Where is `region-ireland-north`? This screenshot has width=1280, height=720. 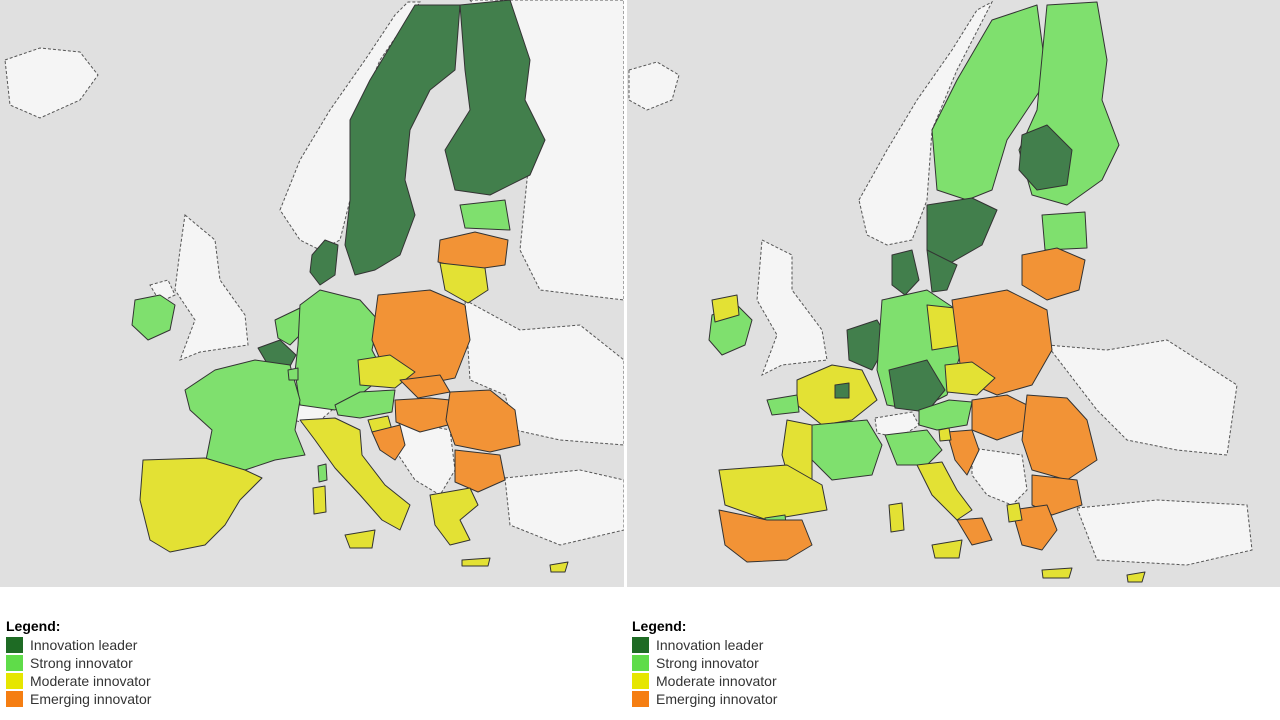
region-ireland-north is located at coordinates (725, 308).